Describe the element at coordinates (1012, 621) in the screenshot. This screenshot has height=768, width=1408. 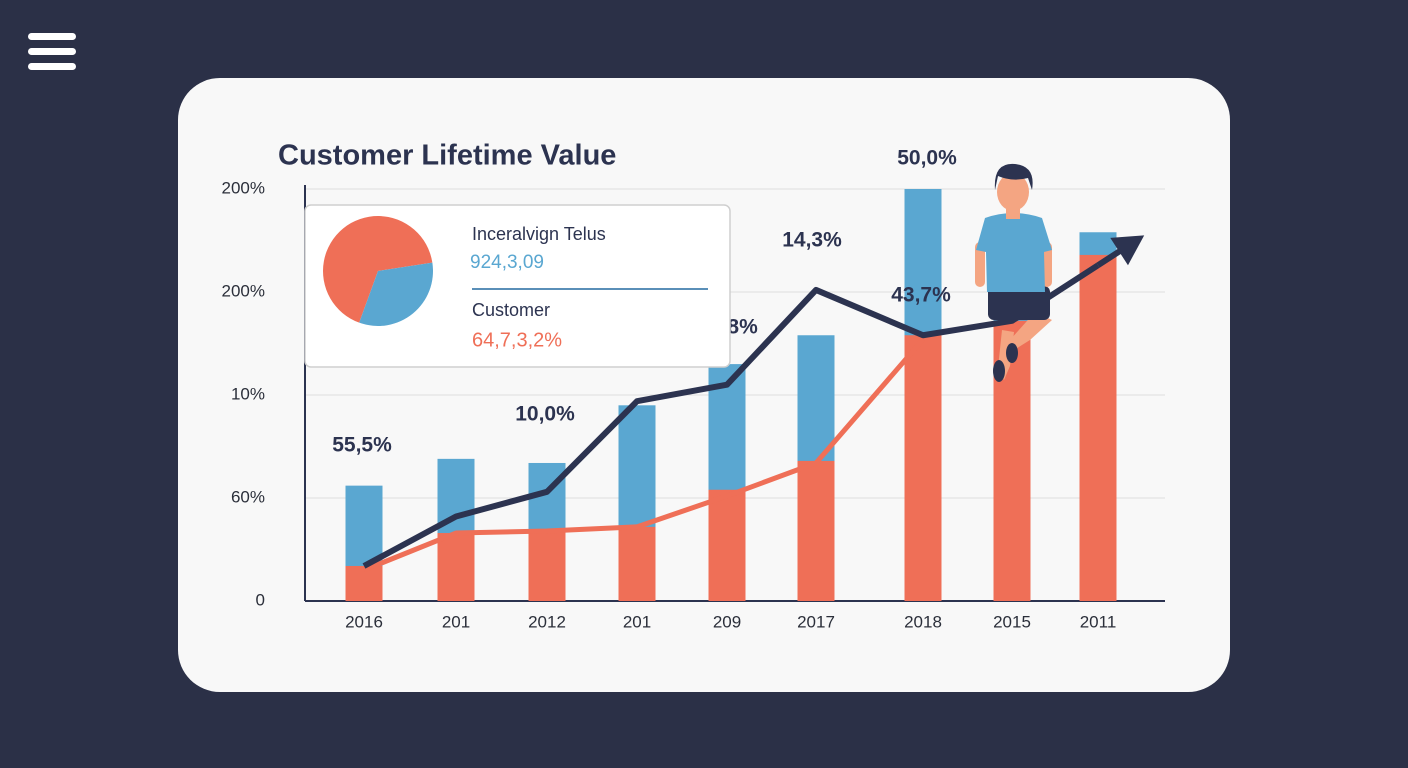
I see `x-tick-label: 2015` at that location.